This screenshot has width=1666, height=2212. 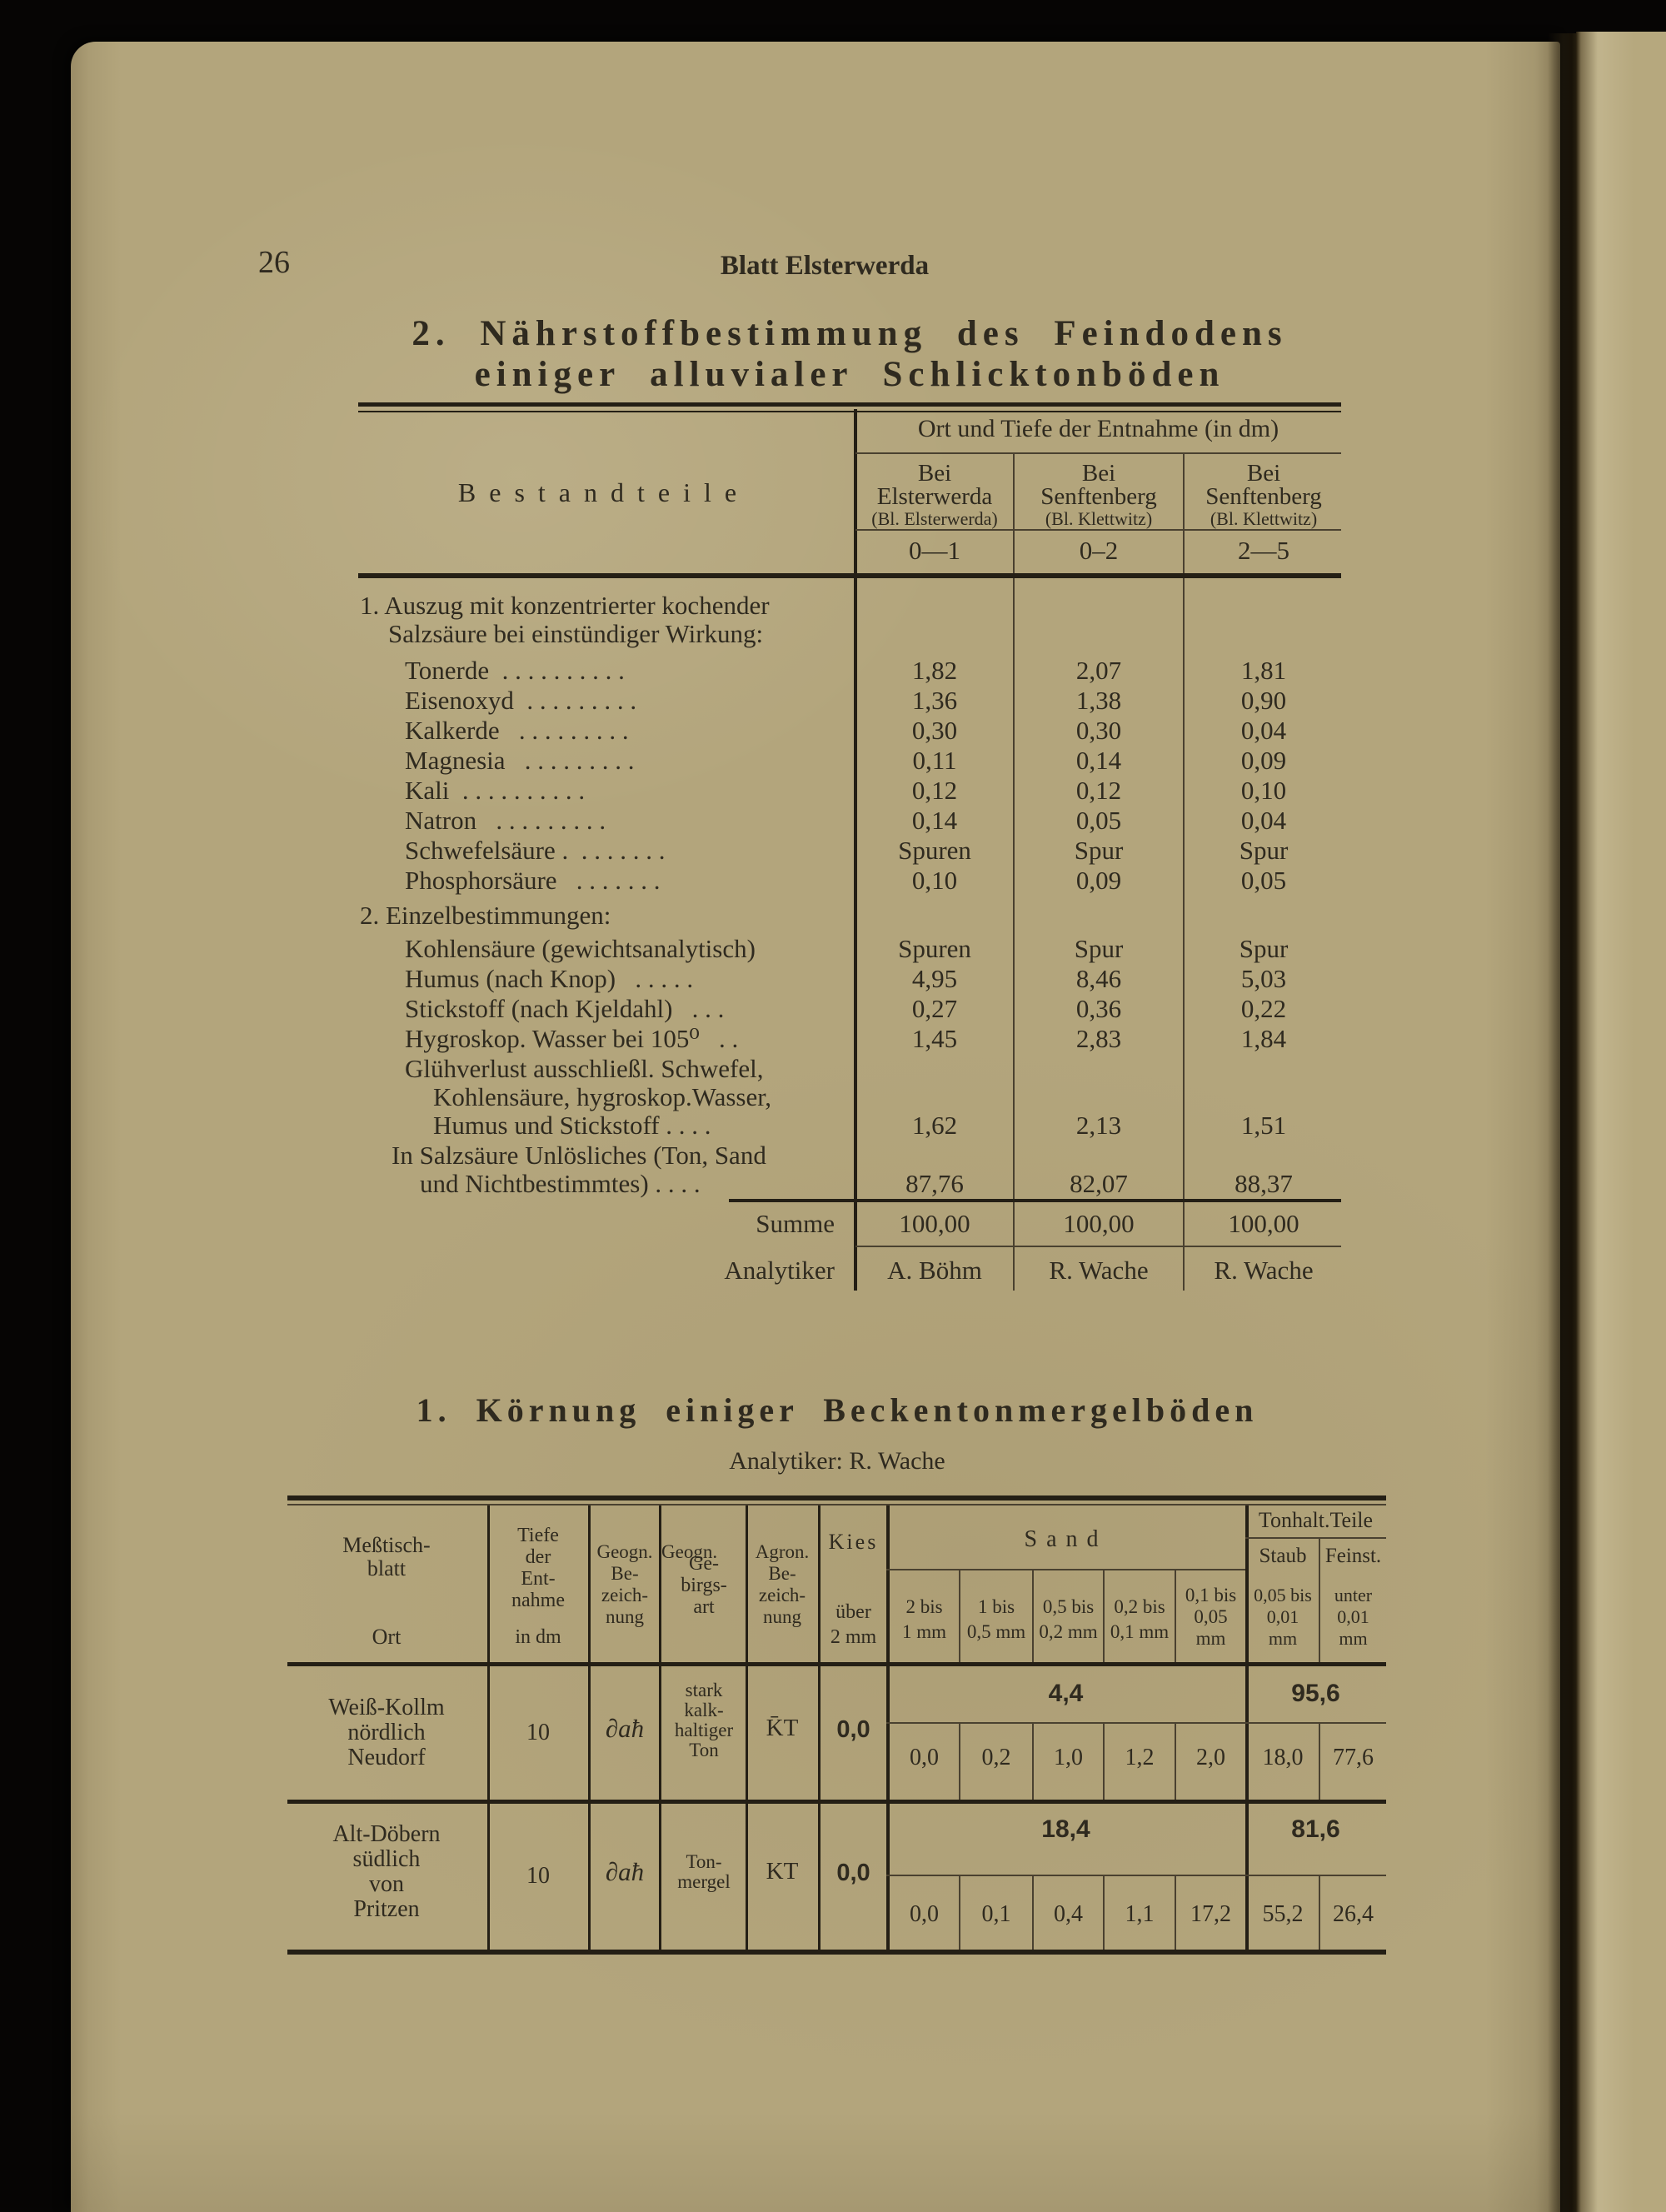 What do you see at coordinates (1098, 791) in the screenshot?
I see `row-kali-v2: 0,12` at bounding box center [1098, 791].